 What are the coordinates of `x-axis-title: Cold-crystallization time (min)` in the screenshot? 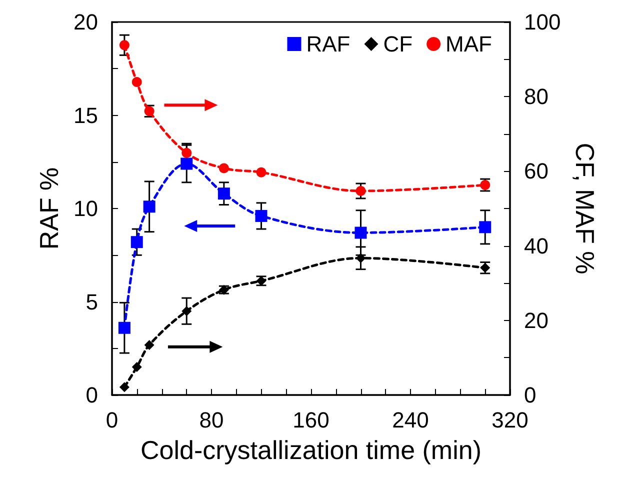 It's located at (311, 450).